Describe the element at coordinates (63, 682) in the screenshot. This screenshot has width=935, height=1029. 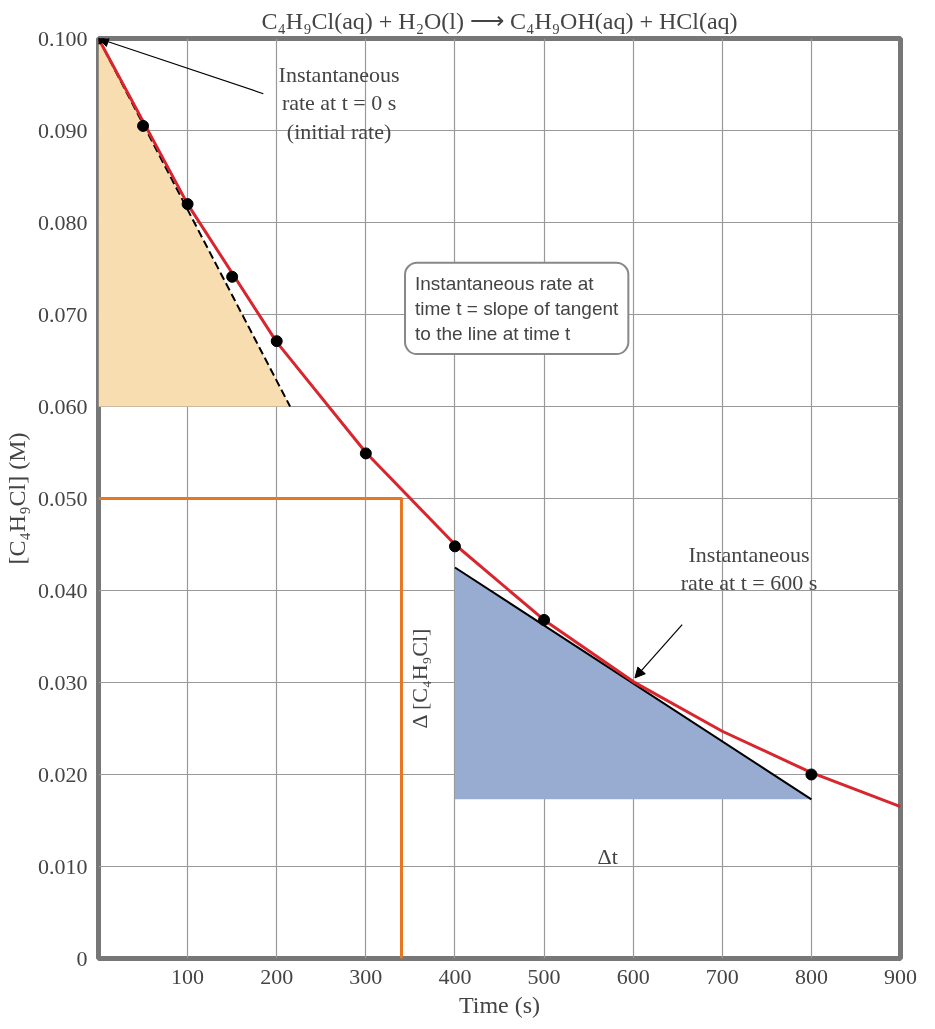
I see `y-tick-label: 0.030` at that location.